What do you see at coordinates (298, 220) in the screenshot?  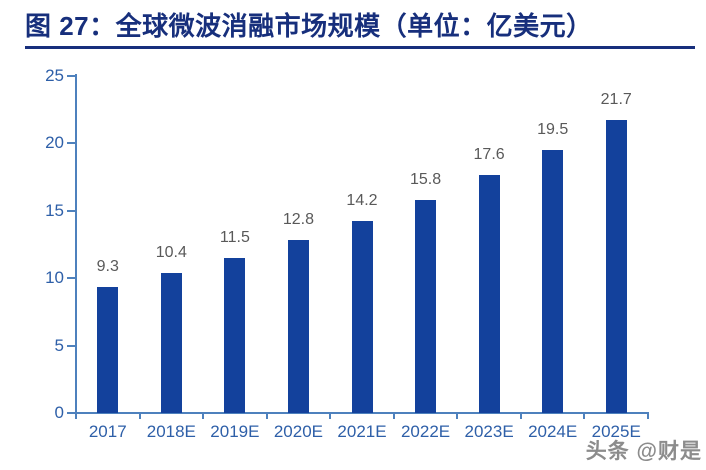 I see `bar-value-label: 12.8` at bounding box center [298, 220].